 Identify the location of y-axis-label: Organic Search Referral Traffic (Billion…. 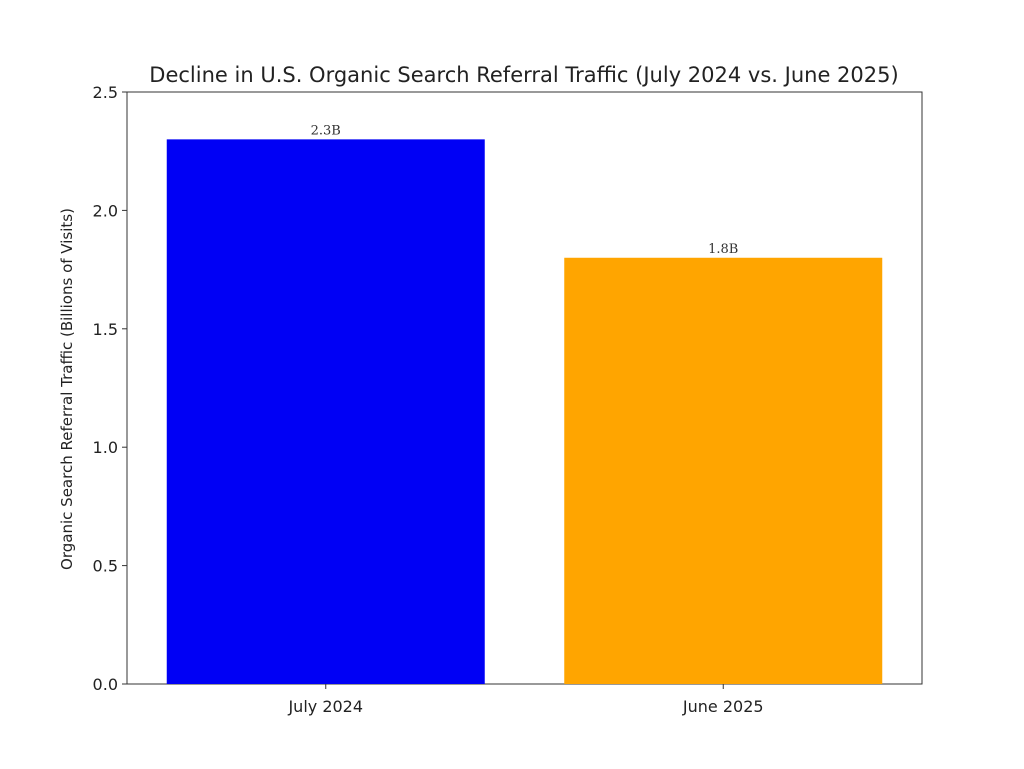
(67, 389).